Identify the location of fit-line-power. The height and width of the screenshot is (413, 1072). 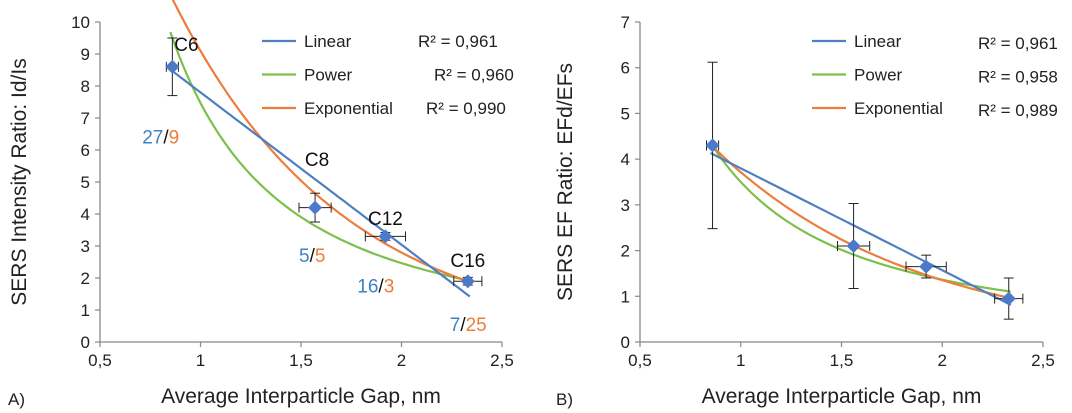
(860, 217).